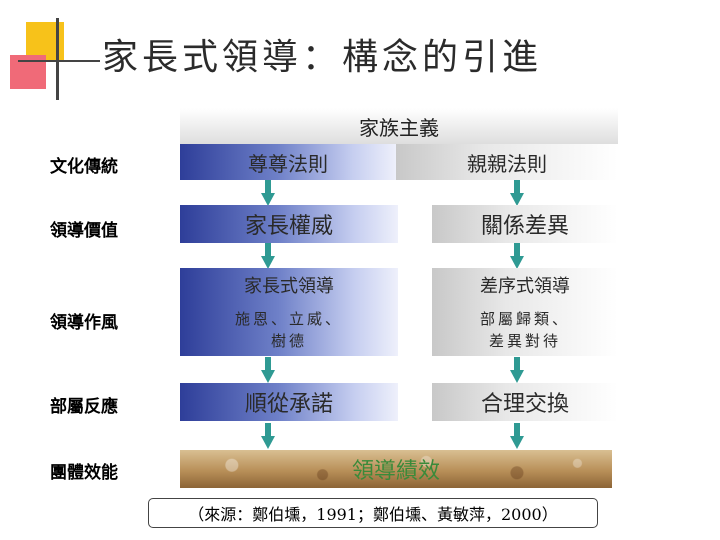 The width and height of the screenshot is (720, 540). I want to click on row-label-culture: 文化傳統, so click(84, 167).